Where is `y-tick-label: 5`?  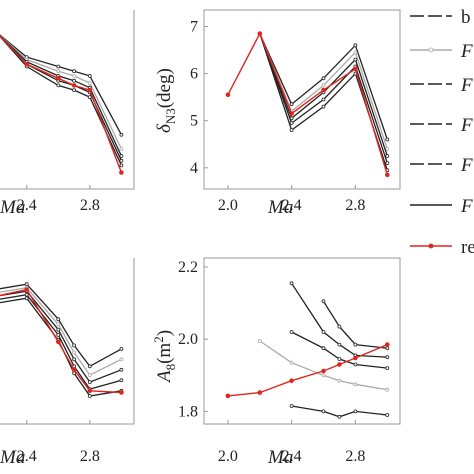 y-tick-label: 5 is located at coordinates (194, 121).